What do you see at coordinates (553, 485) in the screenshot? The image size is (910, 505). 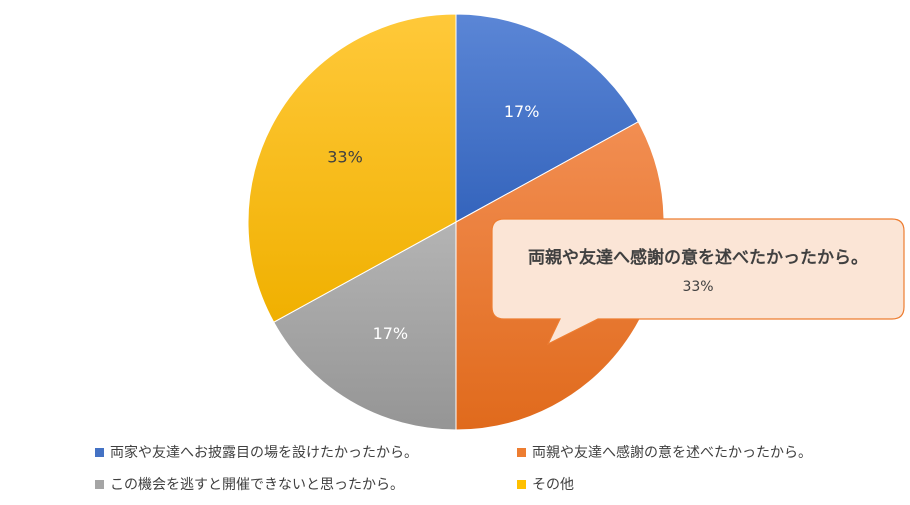 I see `legend-label: その他` at bounding box center [553, 485].